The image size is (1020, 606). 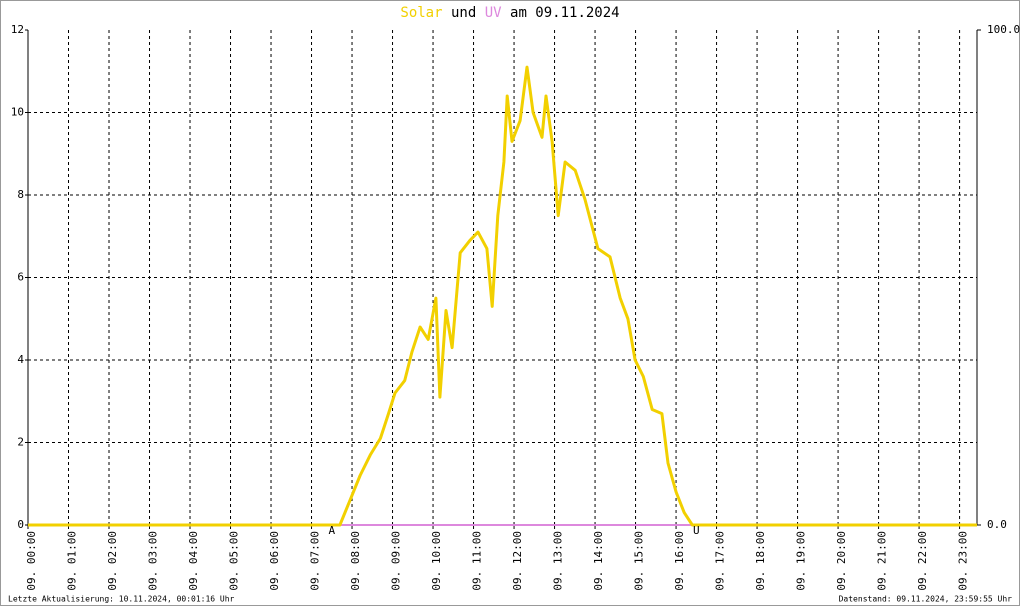 What do you see at coordinates (20, 277) in the screenshot?
I see `y-tick-label: 6` at bounding box center [20, 277].